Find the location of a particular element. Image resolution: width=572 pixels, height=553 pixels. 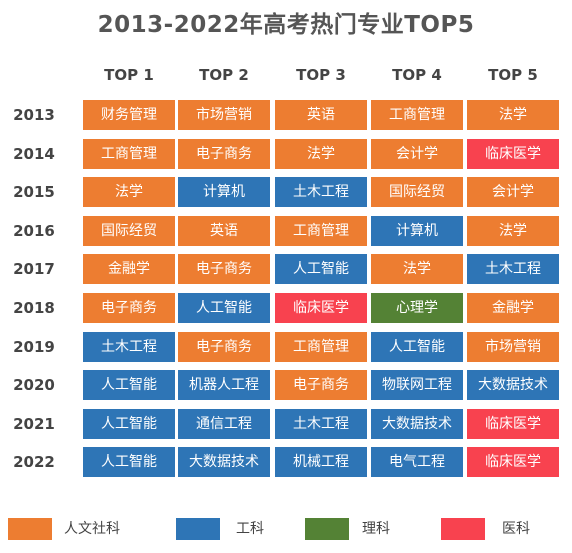

major-cell: 物联网工程 is located at coordinates (417, 385).